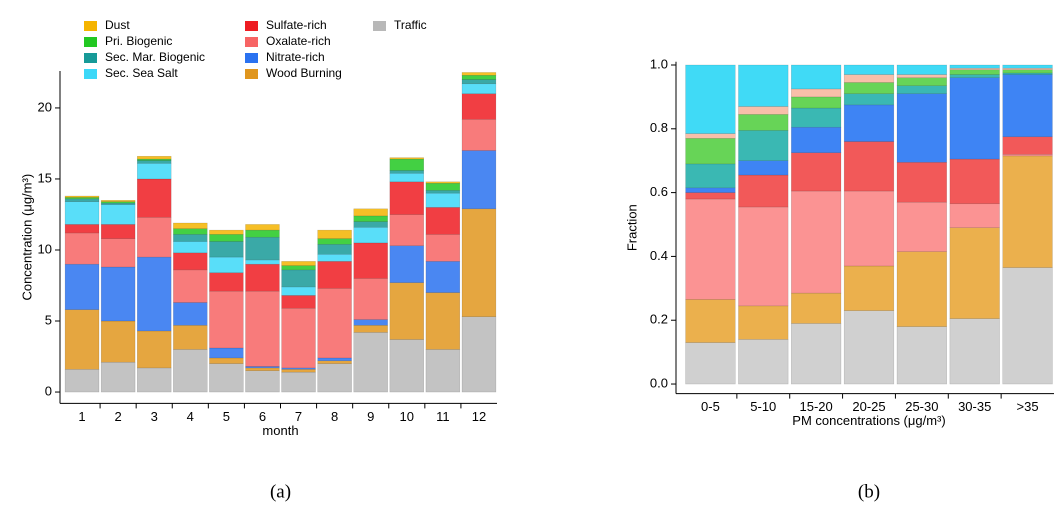 Image resolution: width=1054 pixels, height=509 pixels. What do you see at coordinates (141, 73) in the screenshot?
I see `legend-label: Sec. Sea Salt` at bounding box center [141, 73].